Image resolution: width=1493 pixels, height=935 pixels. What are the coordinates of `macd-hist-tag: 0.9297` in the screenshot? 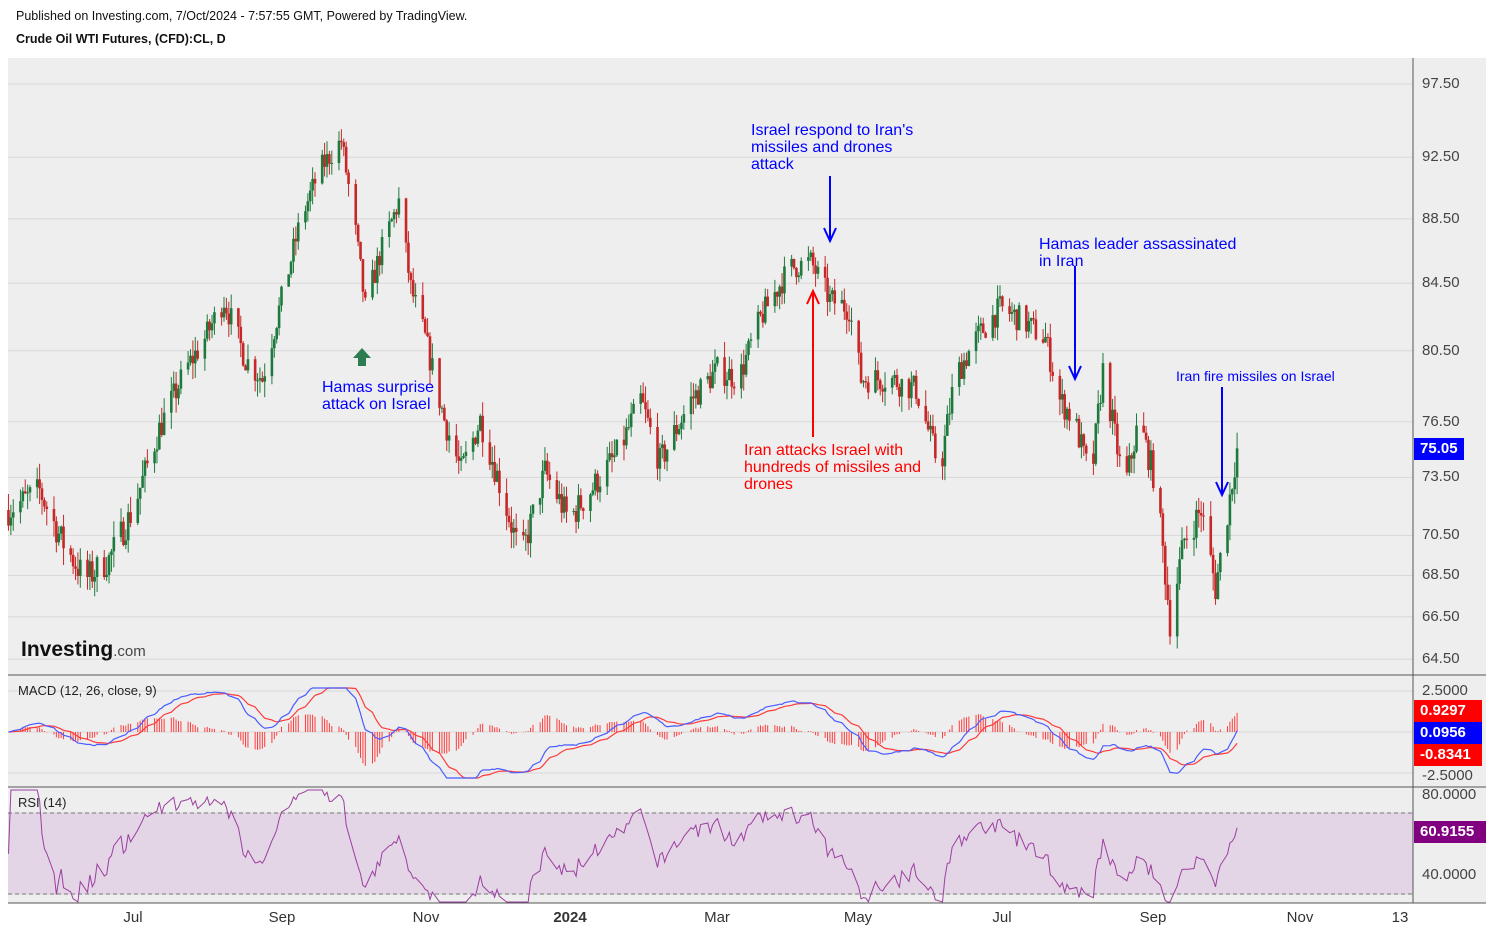 It's located at (1448, 711).